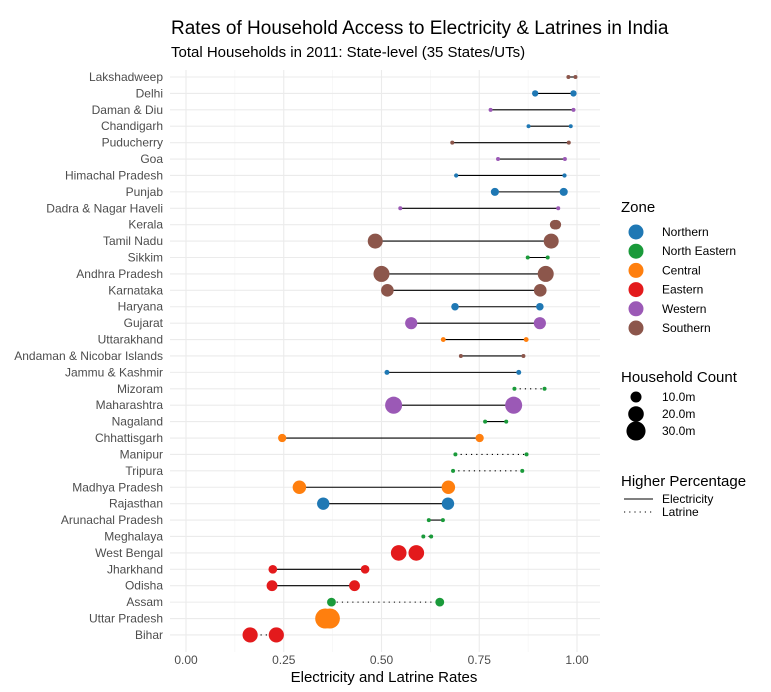 The width and height of the screenshot is (771, 692). Describe the element at coordinates (686, 328) in the screenshot. I see `legend-zone-label: Southern` at that location.